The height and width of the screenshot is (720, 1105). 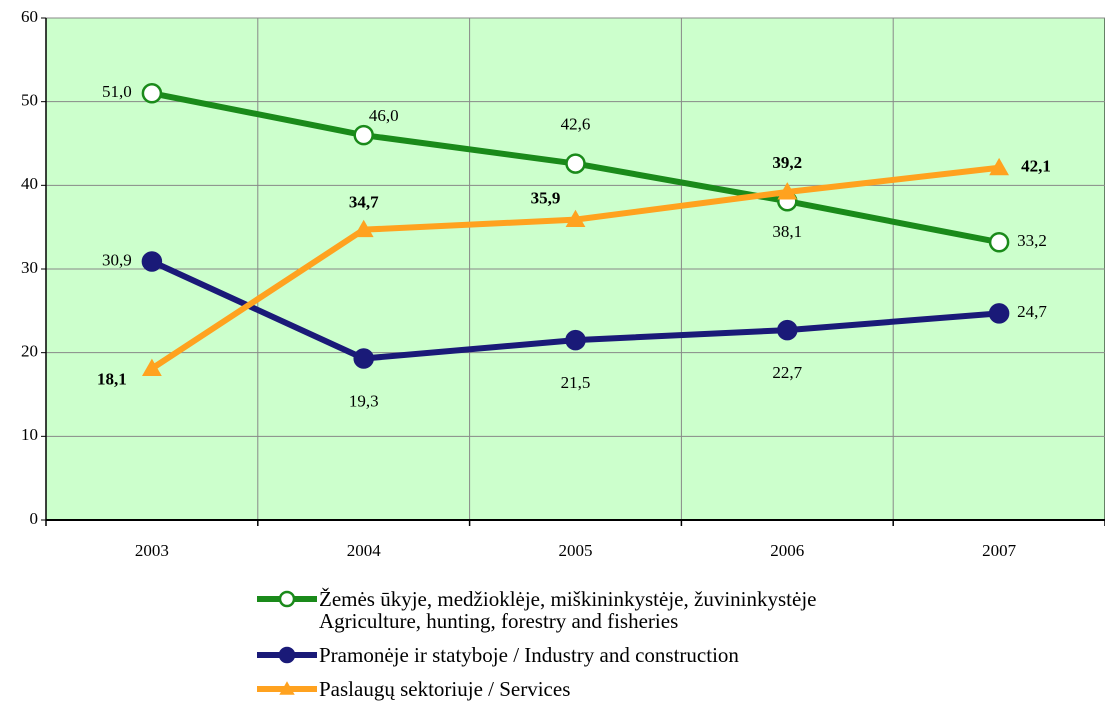 I want to click on legend-item: Paslaugų sektoriuje / Services, so click(x=535, y=689).